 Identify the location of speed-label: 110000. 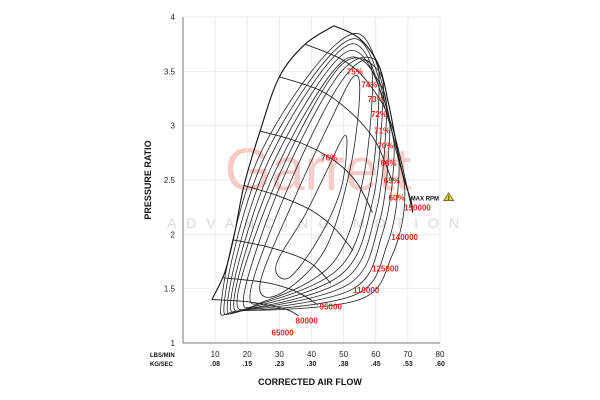
(366, 290).